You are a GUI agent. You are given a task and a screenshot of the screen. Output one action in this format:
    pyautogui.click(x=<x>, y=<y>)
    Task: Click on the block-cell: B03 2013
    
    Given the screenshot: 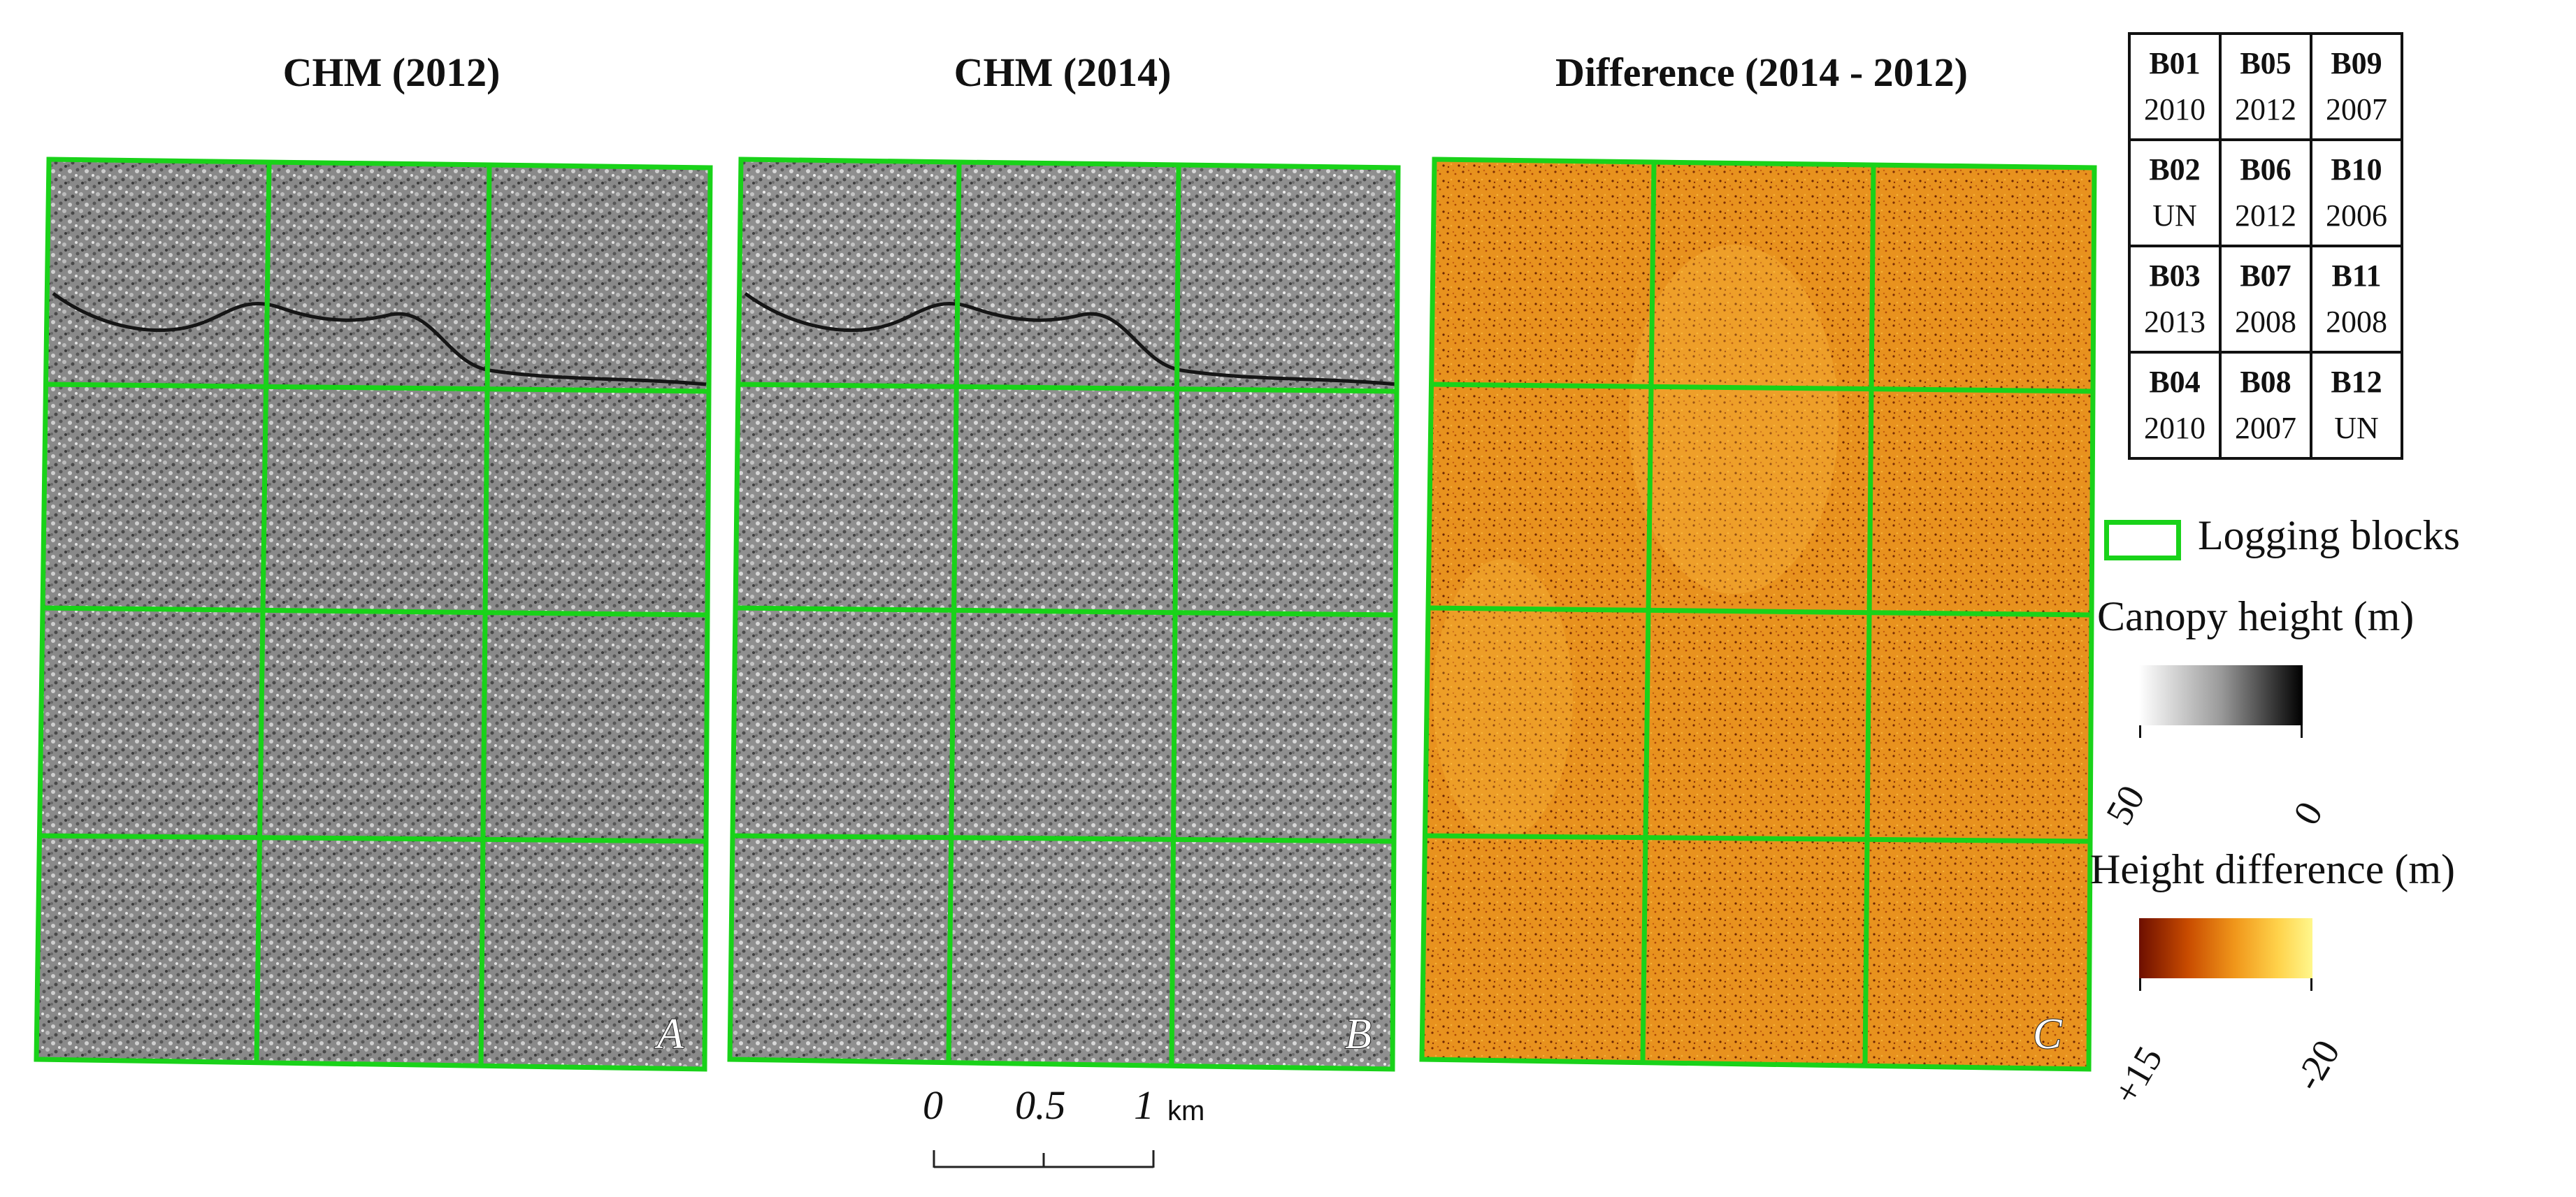 What is the action you would take?
    pyautogui.click(x=2175, y=299)
    